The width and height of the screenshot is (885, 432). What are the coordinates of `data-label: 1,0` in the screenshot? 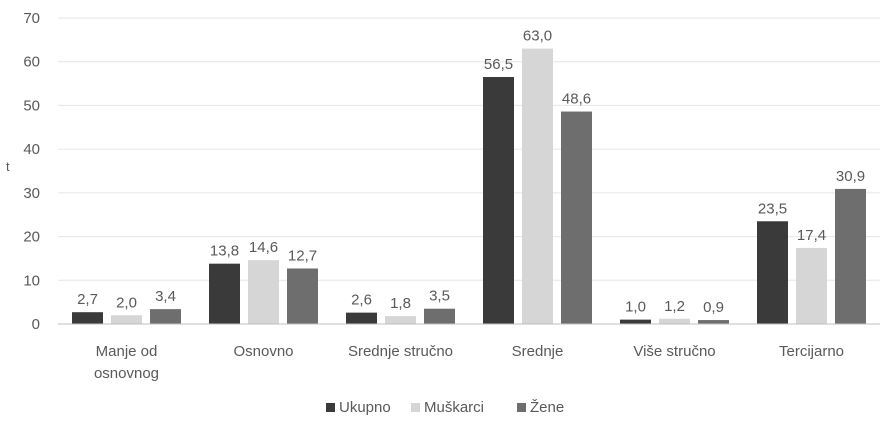 It's located at (635, 307).